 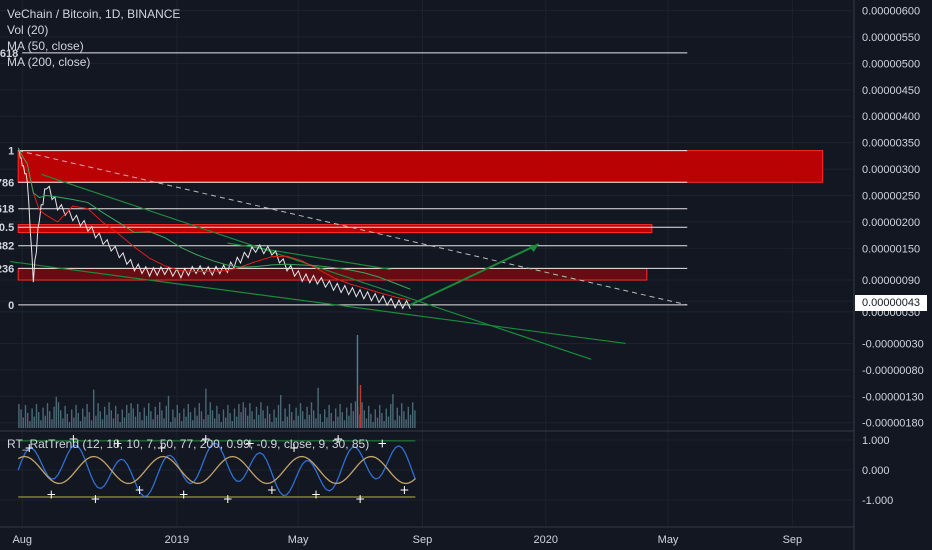 What do you see at coordinates (893, 397) in the screenshot?
I see `y-tick-label: -0.00000130` at bounding box center [893, 397].